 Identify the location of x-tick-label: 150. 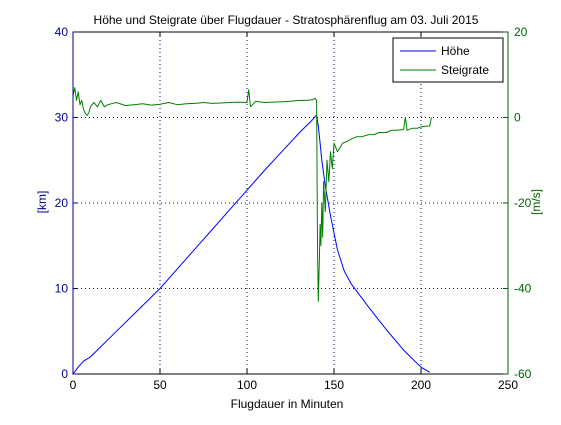
(334, 385).